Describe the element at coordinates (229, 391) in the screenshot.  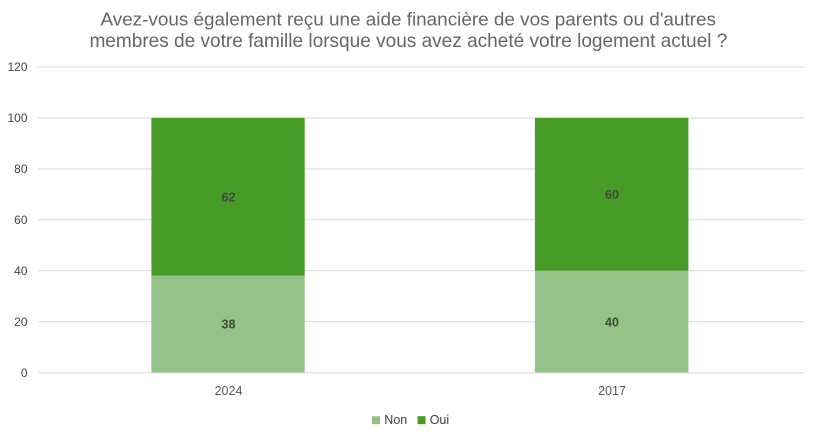
I see `svg-text: 2024` at that location.